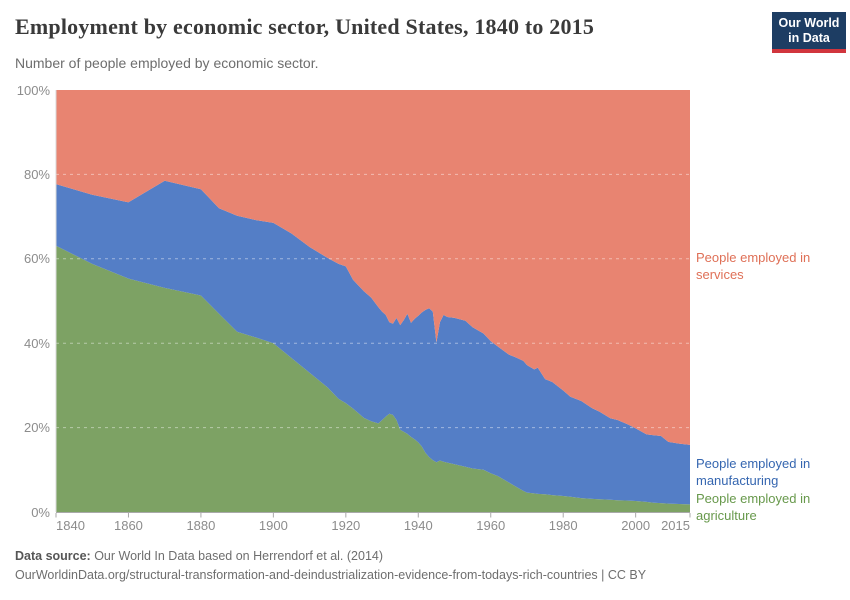 This screenshot has height=600, width=850. What do you see at coordinates (36, 343) in the screenshot?
I see `y-axis-label-40%: 40%` at bounding box center [36, 343].